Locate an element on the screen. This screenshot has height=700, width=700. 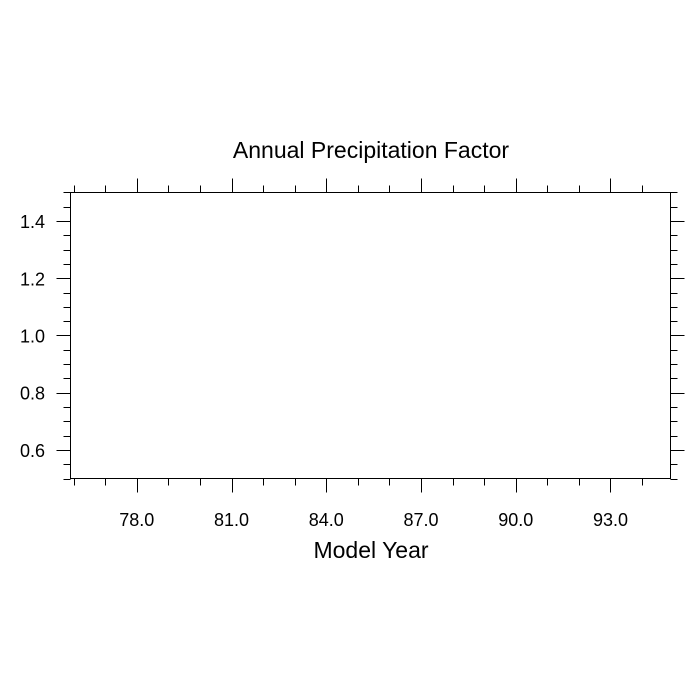
y-tick-label: 1.2 is located at coordinates (32, 279).